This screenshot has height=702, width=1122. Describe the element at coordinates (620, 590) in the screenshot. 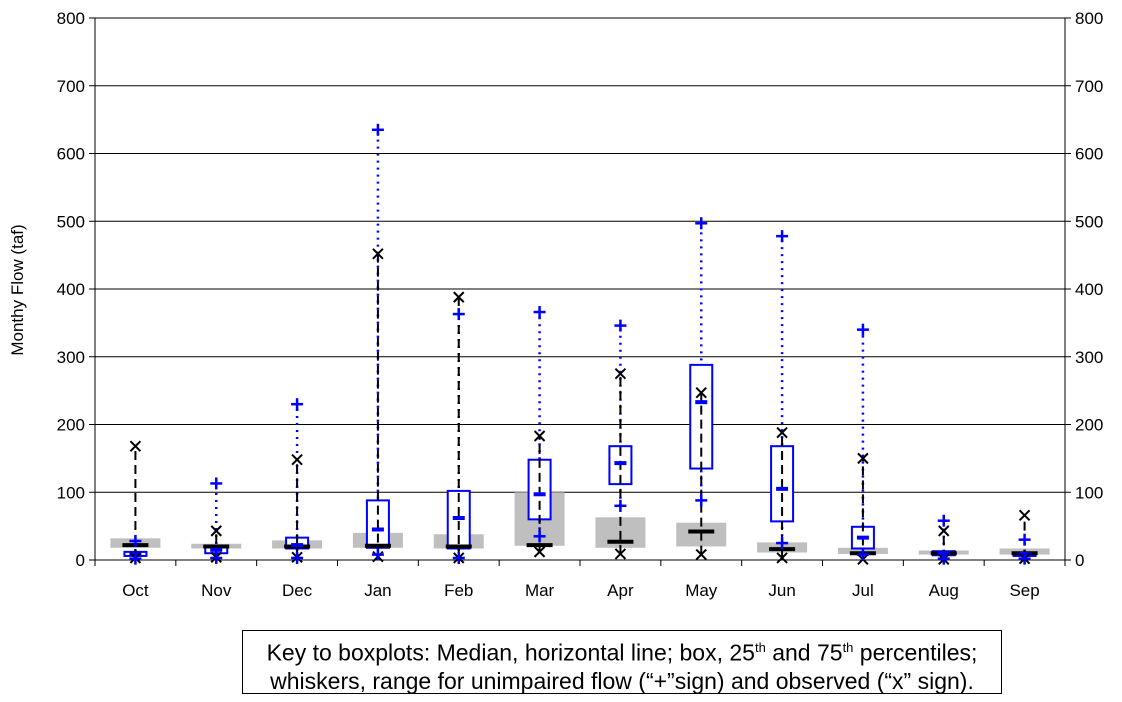

I see `x-tick-label: Apr` at that location.